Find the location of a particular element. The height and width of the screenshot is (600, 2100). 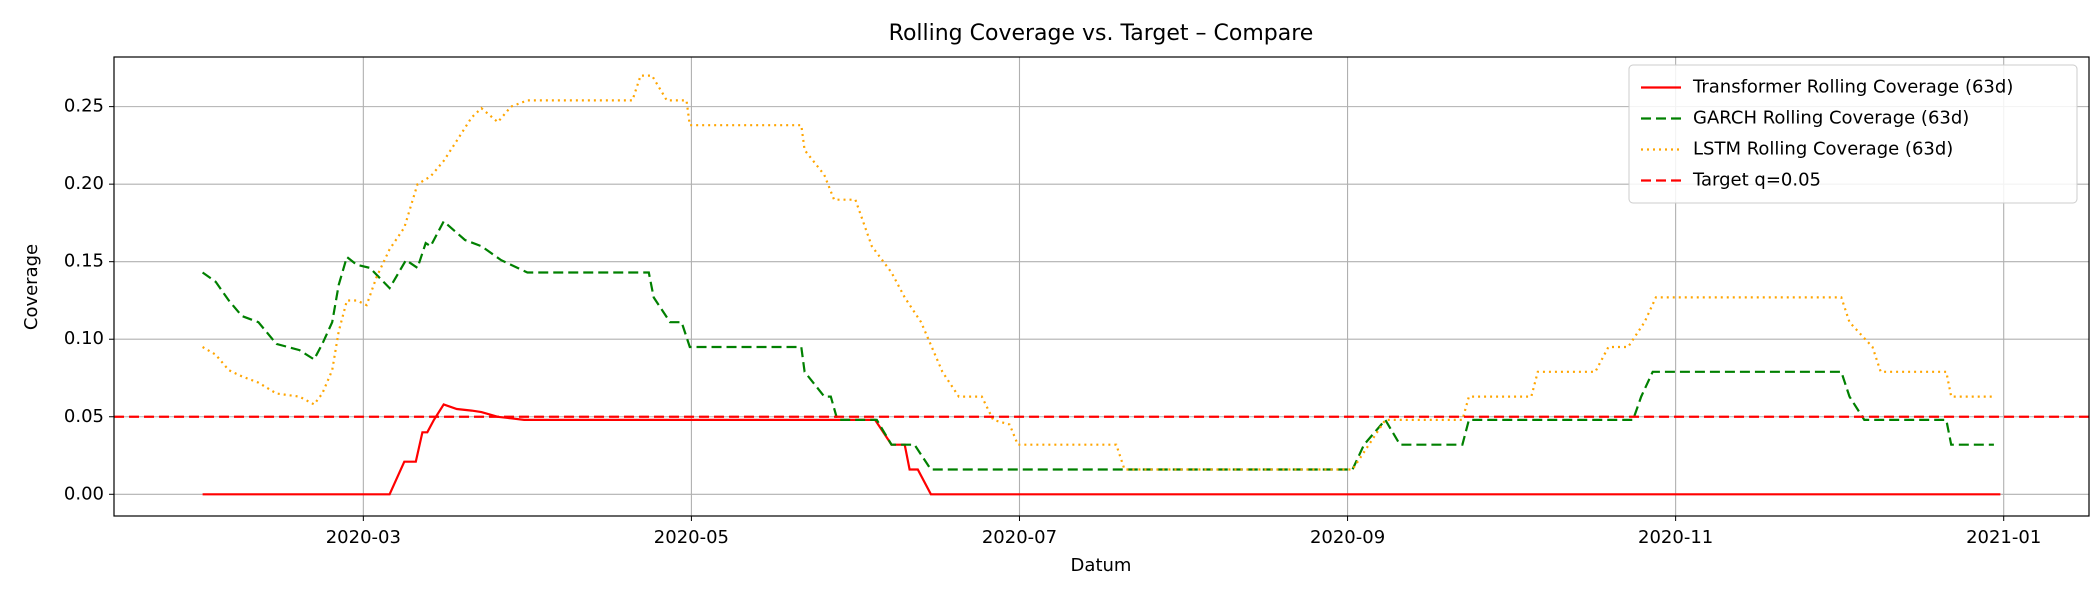

y-tick-label: 0.00 is located at coordinates (84, 493).